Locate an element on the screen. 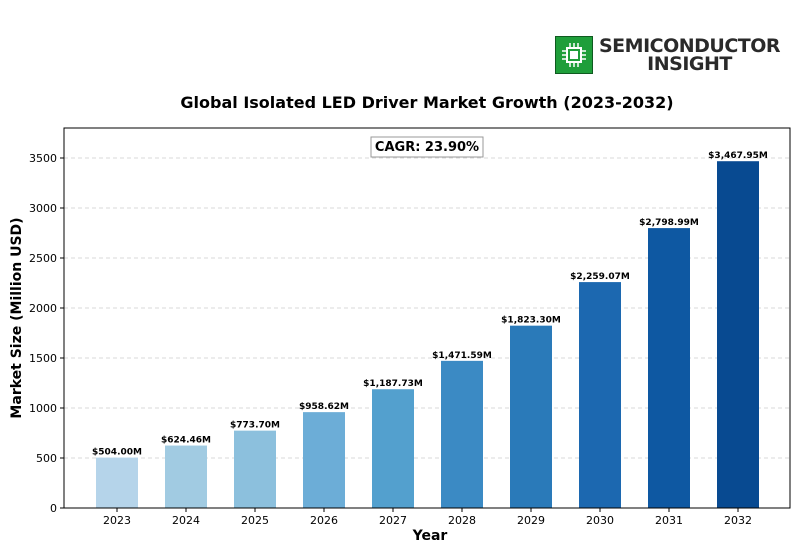 Image resolution: width=800 pixels, height=553 pixels. y-tick-label: 1500 is located at coordinates (43, 358).